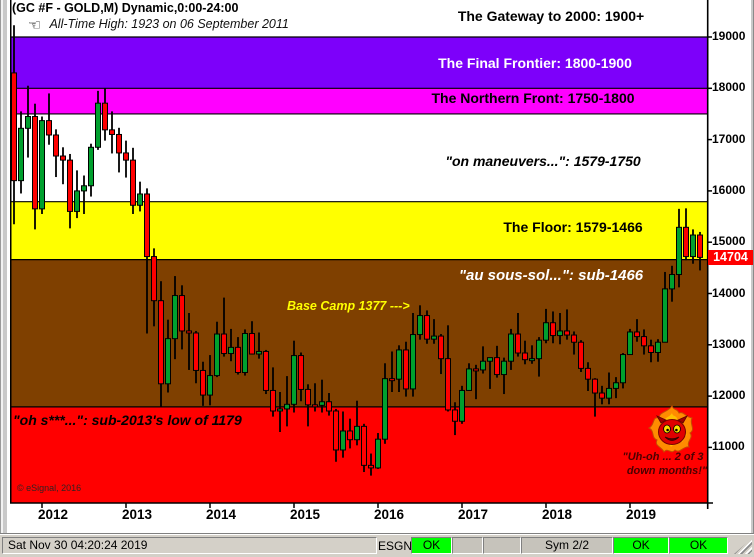  Describe the element at coordinates (729, 292) in the screenshot. I see `y-axis-label: 14000` at that location.